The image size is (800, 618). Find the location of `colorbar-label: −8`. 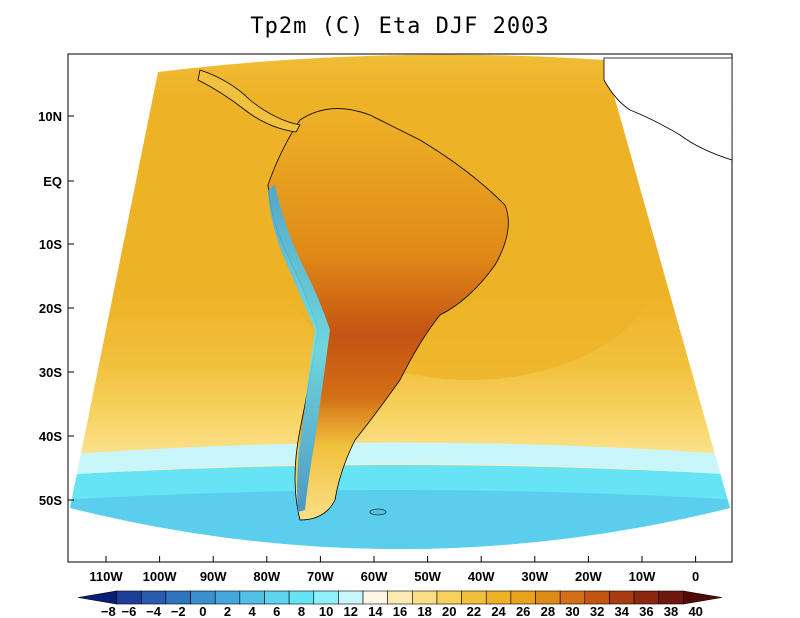

colorbar-label: −8 is located at coordinates (108, 611).